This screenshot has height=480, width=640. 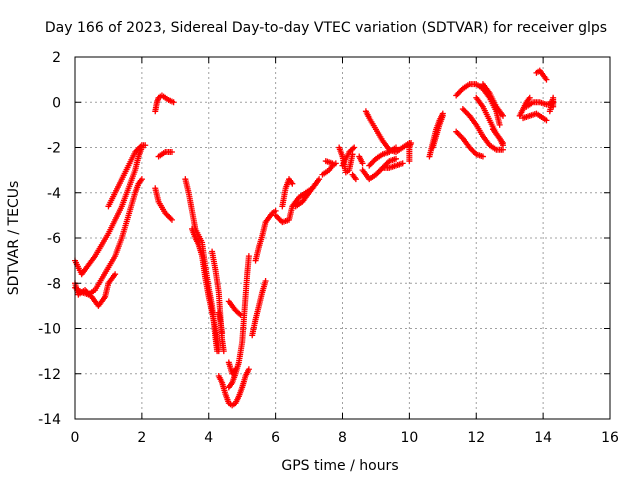 What do you see at coordinates (535, 117) in the screenshot?
I see `series-arc41` at bounding box center [535, 117].